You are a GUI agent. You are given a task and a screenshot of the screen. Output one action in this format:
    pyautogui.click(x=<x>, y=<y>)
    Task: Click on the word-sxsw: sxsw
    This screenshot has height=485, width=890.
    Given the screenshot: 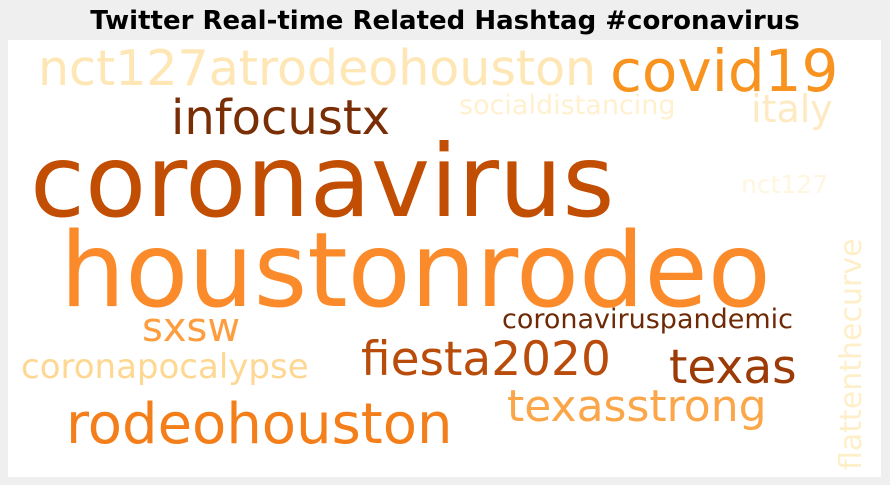 What is the action you would take?
    pyautogui.click(x=191, y=328)
    